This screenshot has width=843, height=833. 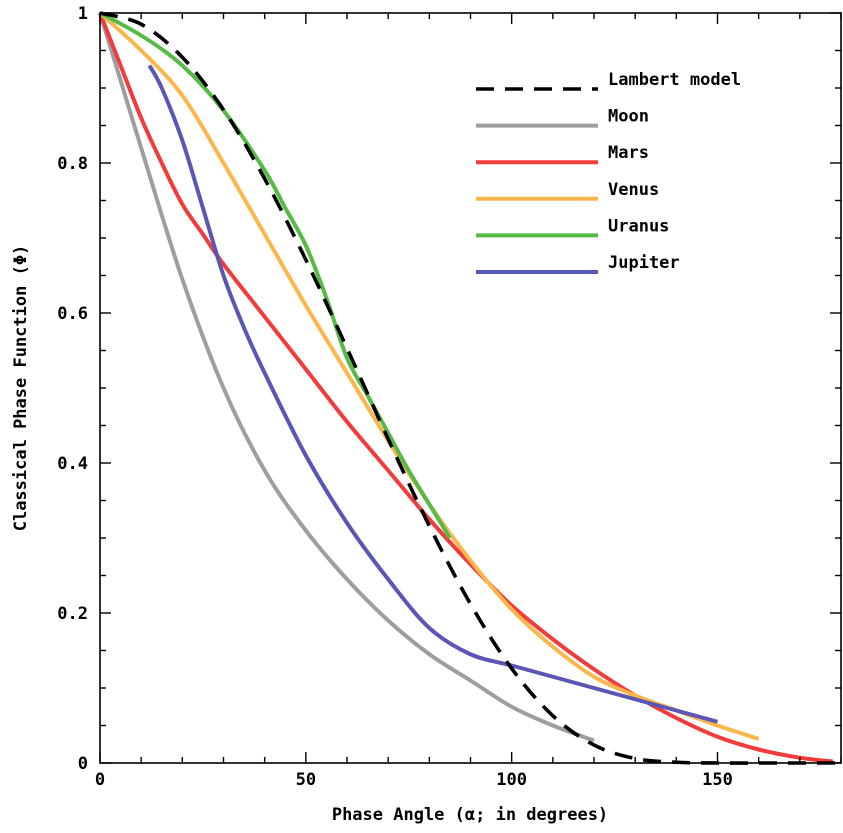 I want to click on legend-label-lambert-model: Lambert model, so click(x=674, y=80).